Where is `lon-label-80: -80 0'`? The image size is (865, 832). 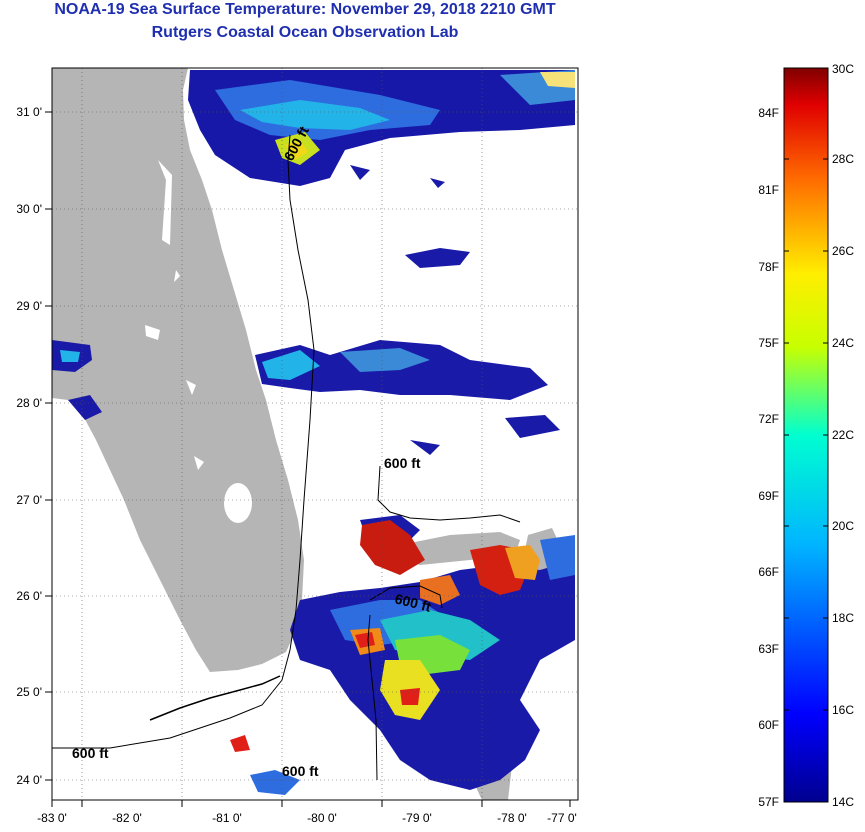
lon-label-80: -80 0' is located at coordinates (322, 818).